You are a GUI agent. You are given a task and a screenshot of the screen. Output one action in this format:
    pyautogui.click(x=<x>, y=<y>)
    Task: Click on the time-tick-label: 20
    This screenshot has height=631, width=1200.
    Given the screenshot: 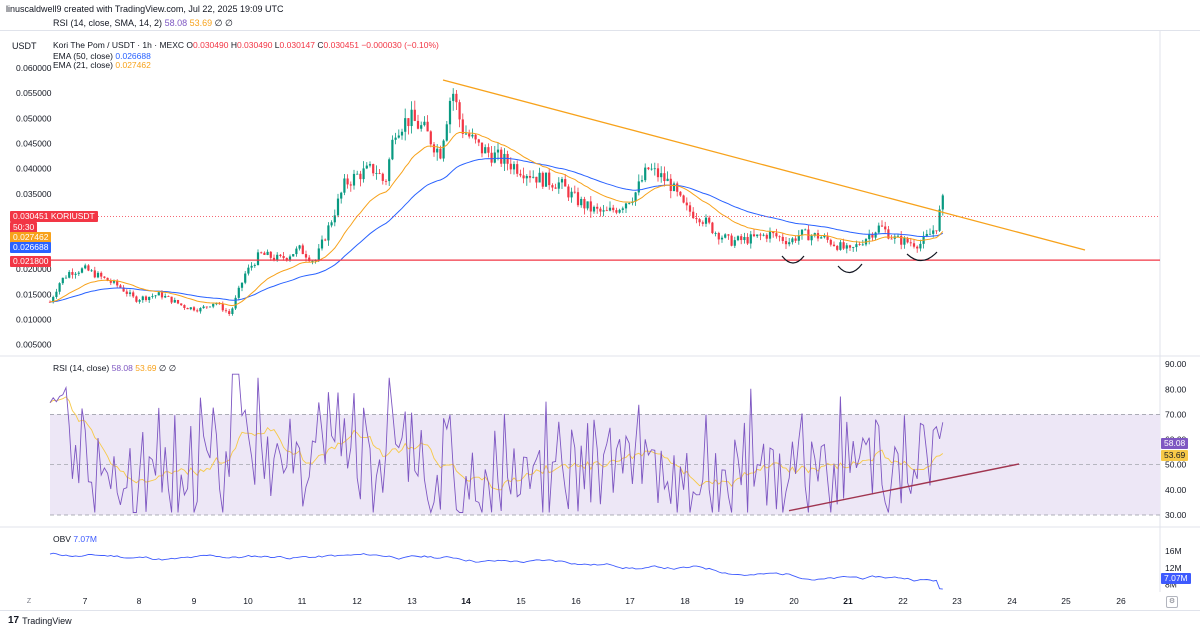 What is the action you would take?
    pyautogui.click(x=794, y=601)
    